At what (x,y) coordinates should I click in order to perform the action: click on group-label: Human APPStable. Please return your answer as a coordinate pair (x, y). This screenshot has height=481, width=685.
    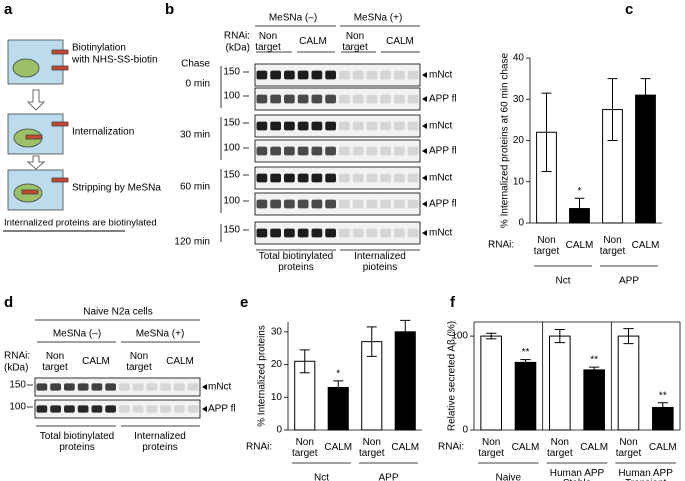
    Looking at the image, I should click on (577, 474).